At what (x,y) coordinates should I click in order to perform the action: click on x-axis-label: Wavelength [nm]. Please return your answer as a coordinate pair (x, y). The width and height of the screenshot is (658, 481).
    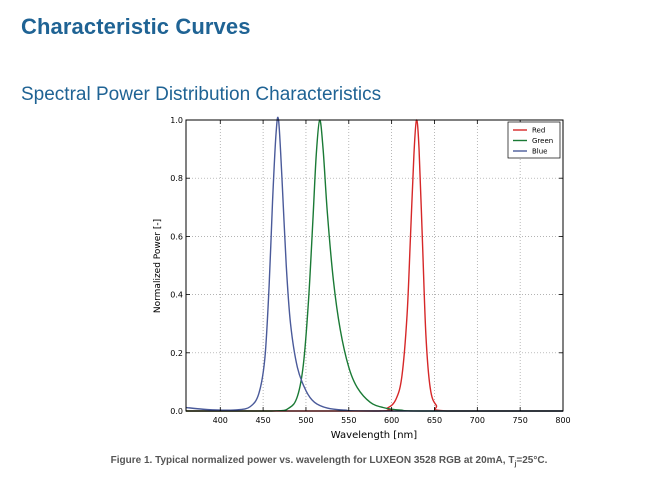
    Looking at the image, I should click on (374, 435).